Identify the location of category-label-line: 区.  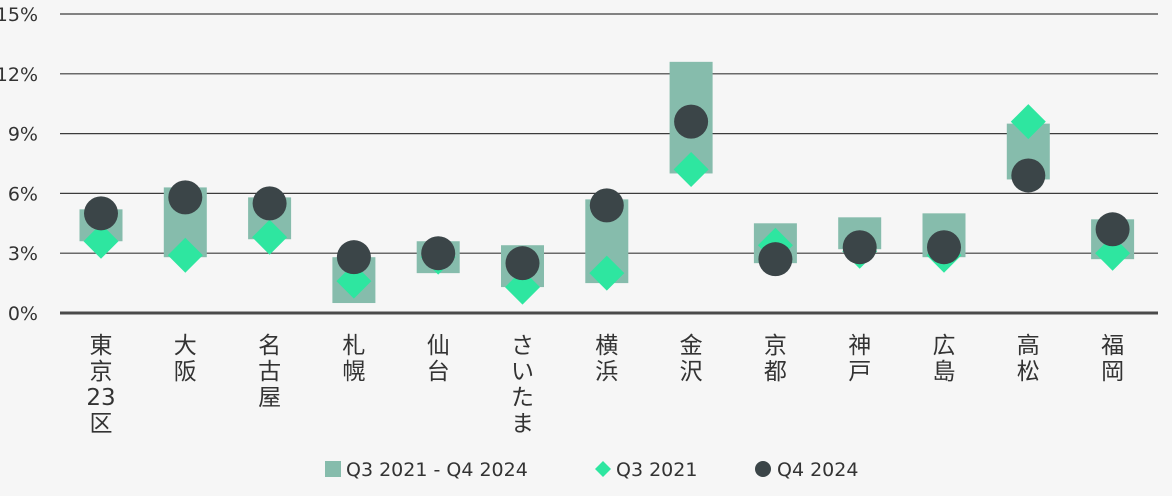
(101, 424).